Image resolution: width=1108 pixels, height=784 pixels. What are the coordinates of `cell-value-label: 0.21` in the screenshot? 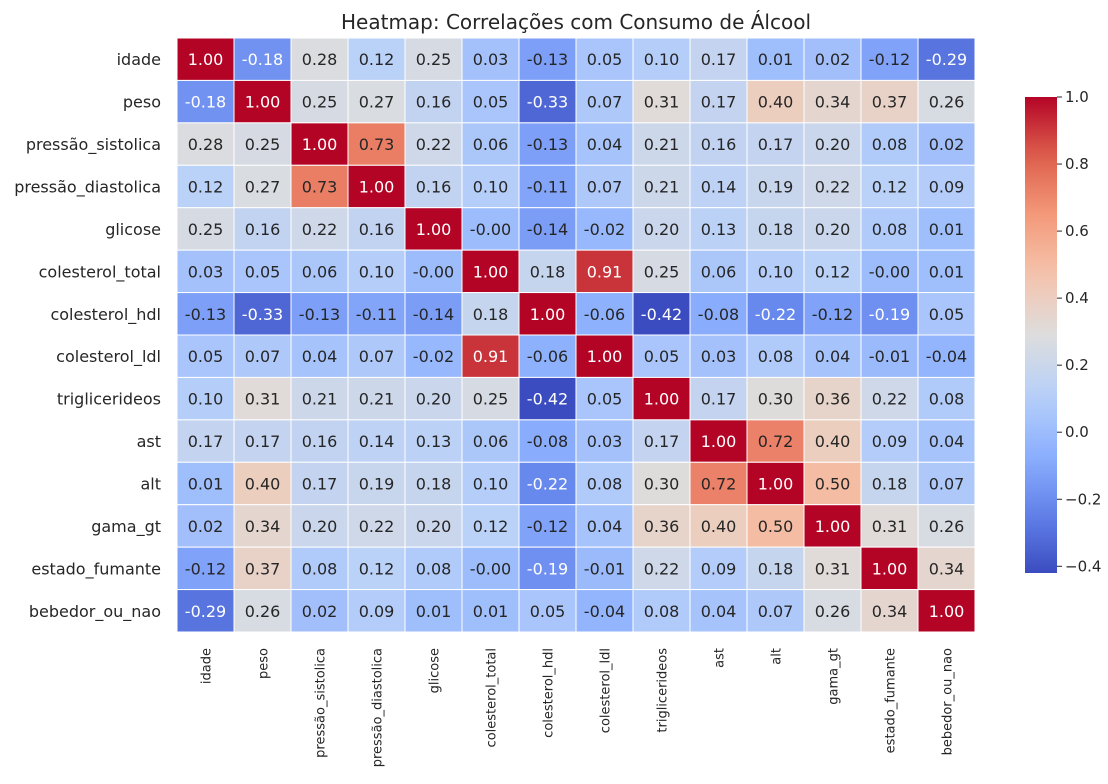 It's located at (377, 399).